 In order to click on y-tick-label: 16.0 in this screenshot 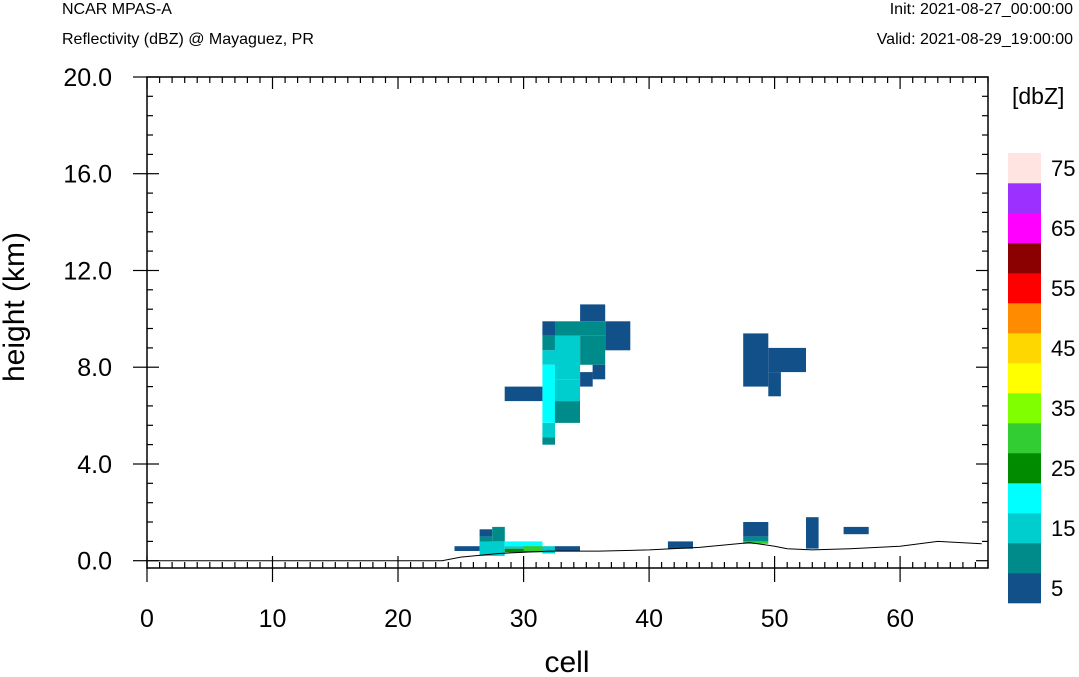, I will do `click(87, 175)`.